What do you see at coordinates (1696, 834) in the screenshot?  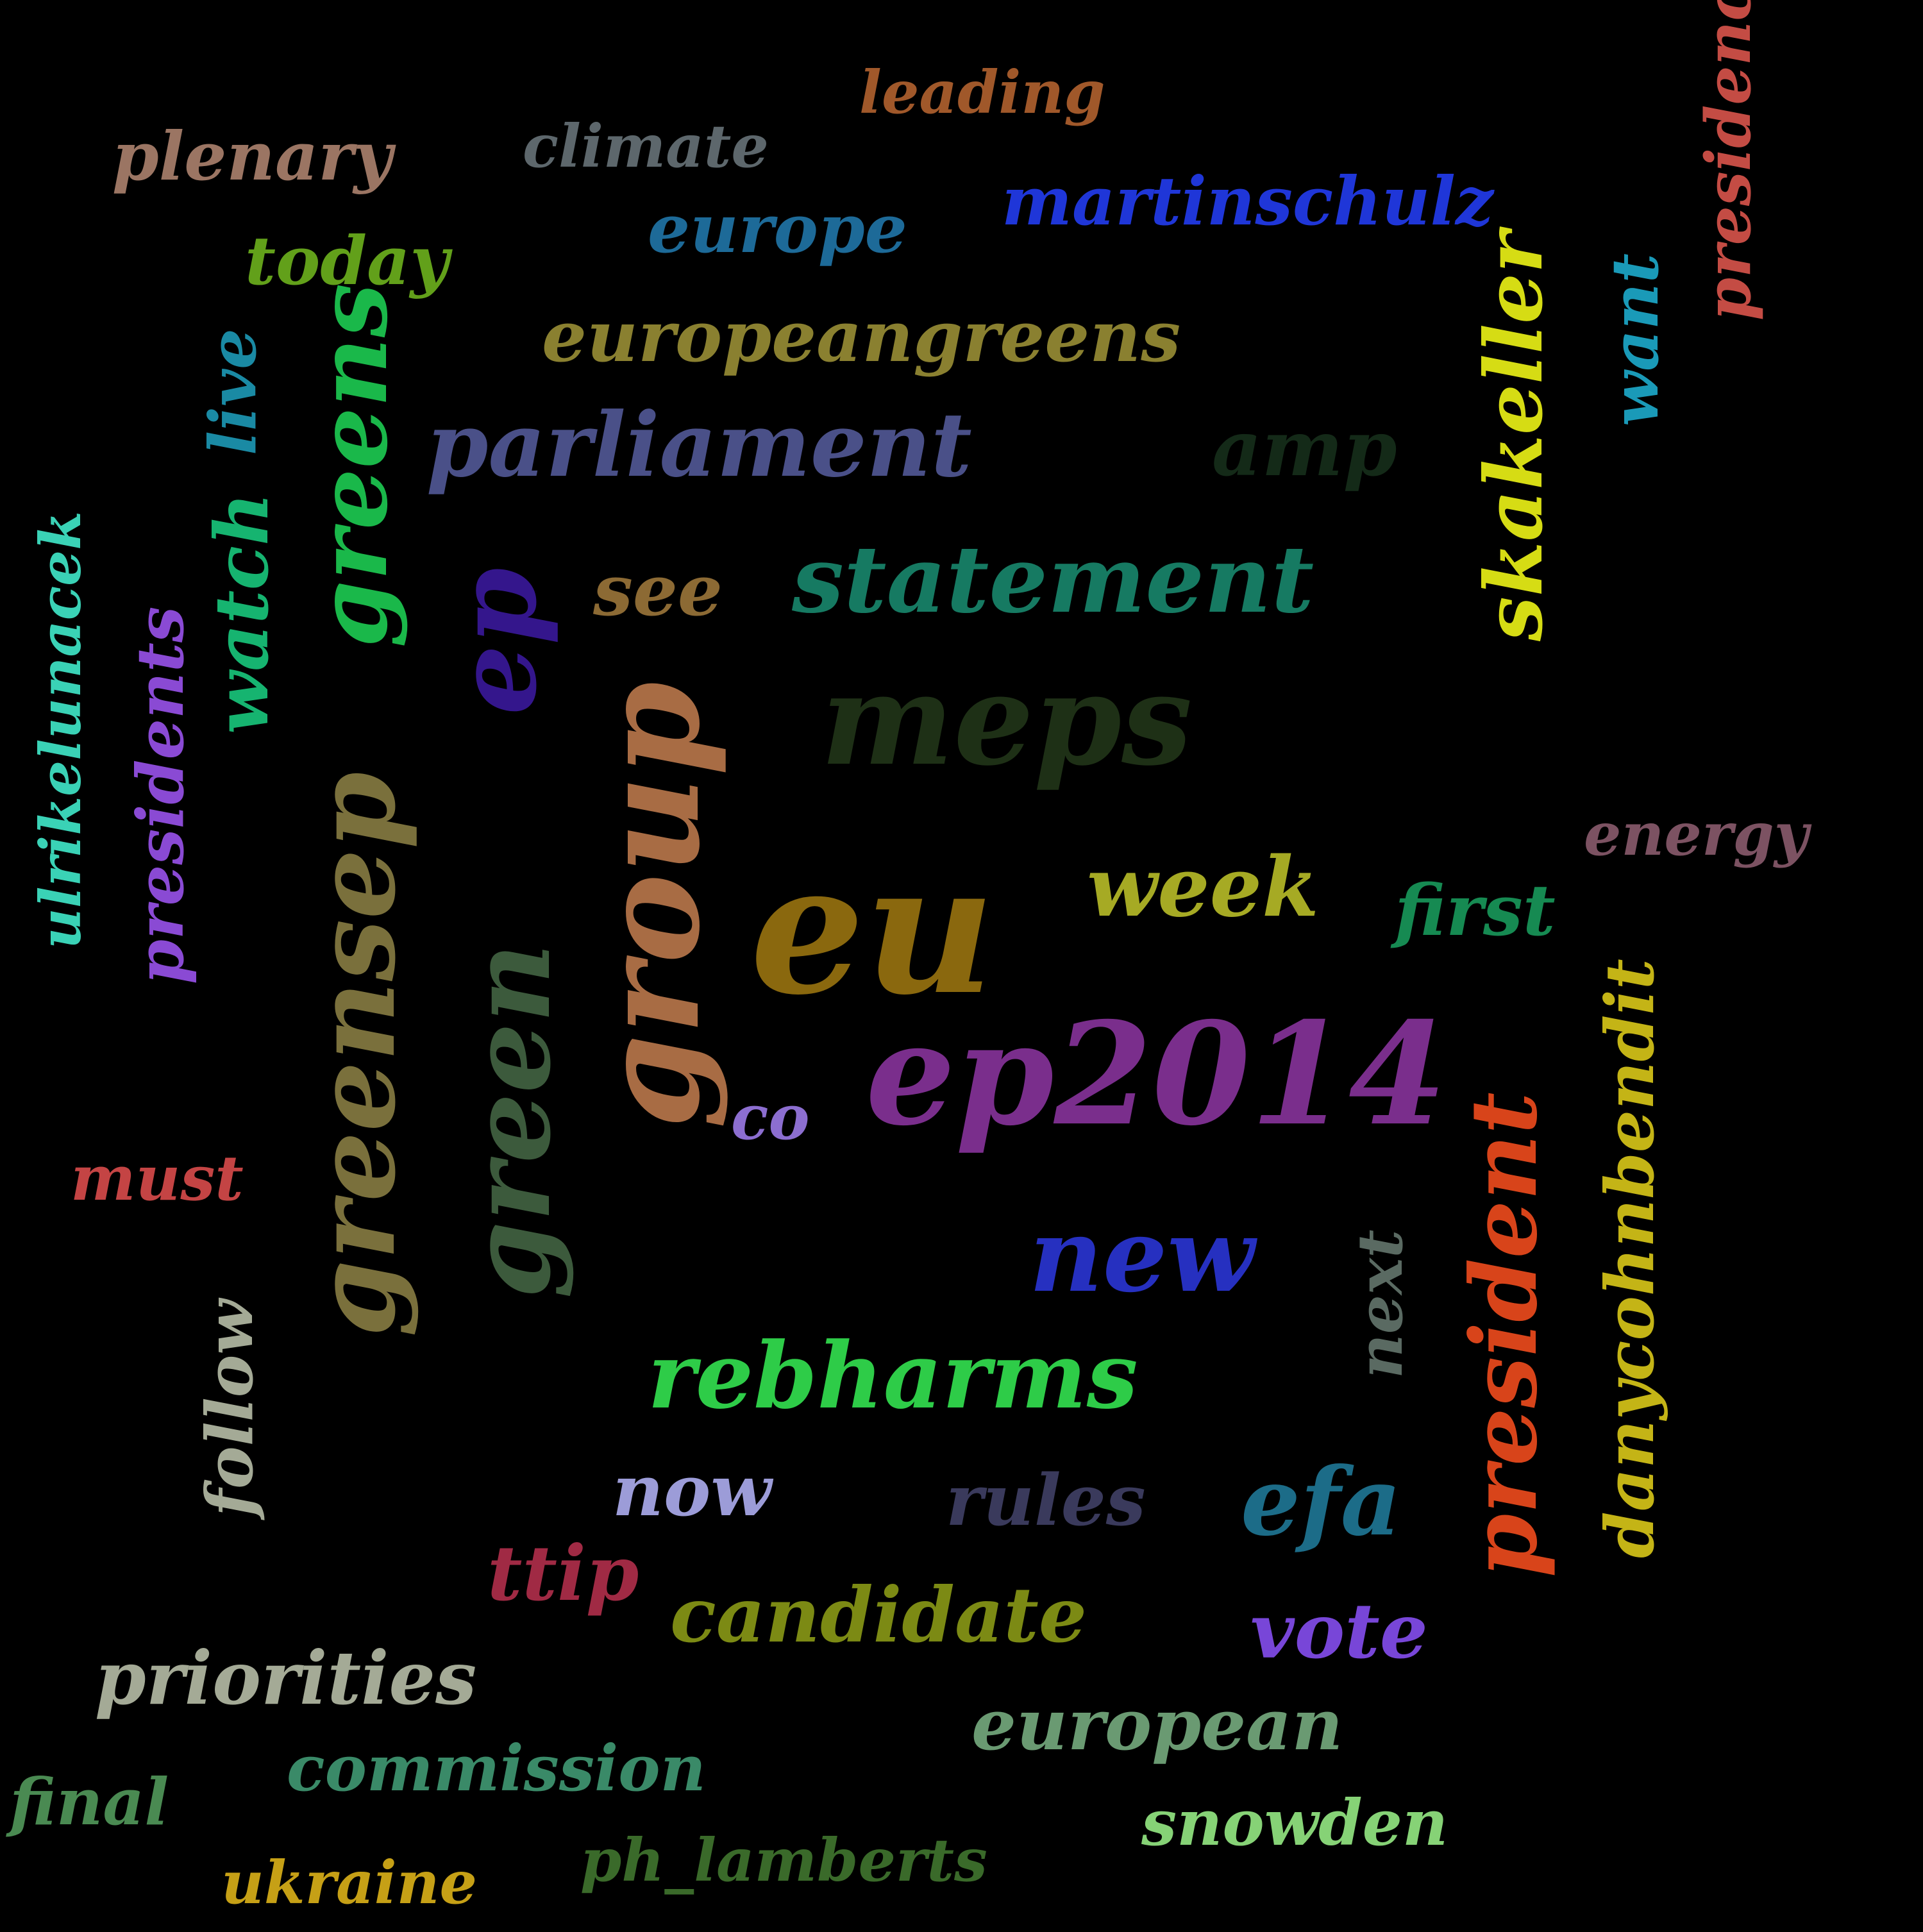 I see `word-energy: energy` at bounding box center [1696, 834].